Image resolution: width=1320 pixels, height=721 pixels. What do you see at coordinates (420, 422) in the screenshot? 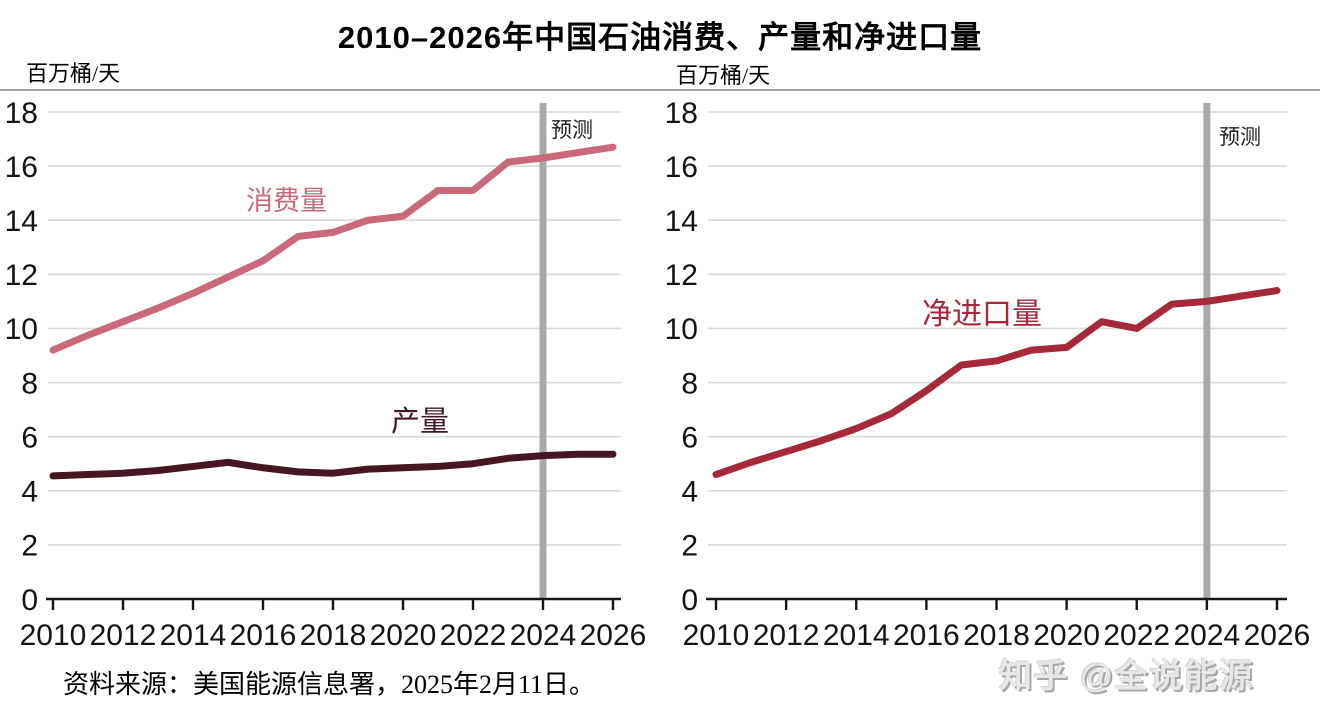
I see `production-series-label: 产量` at bounding box center [420, 422].